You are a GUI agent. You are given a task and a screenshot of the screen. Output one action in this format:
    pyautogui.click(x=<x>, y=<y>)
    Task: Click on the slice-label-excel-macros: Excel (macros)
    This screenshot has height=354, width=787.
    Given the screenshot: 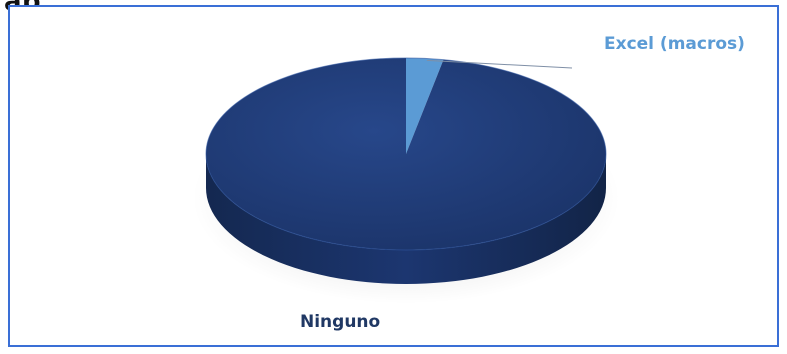 What is the action you would take?
    pyautogui.click(x=674, y=44)
    